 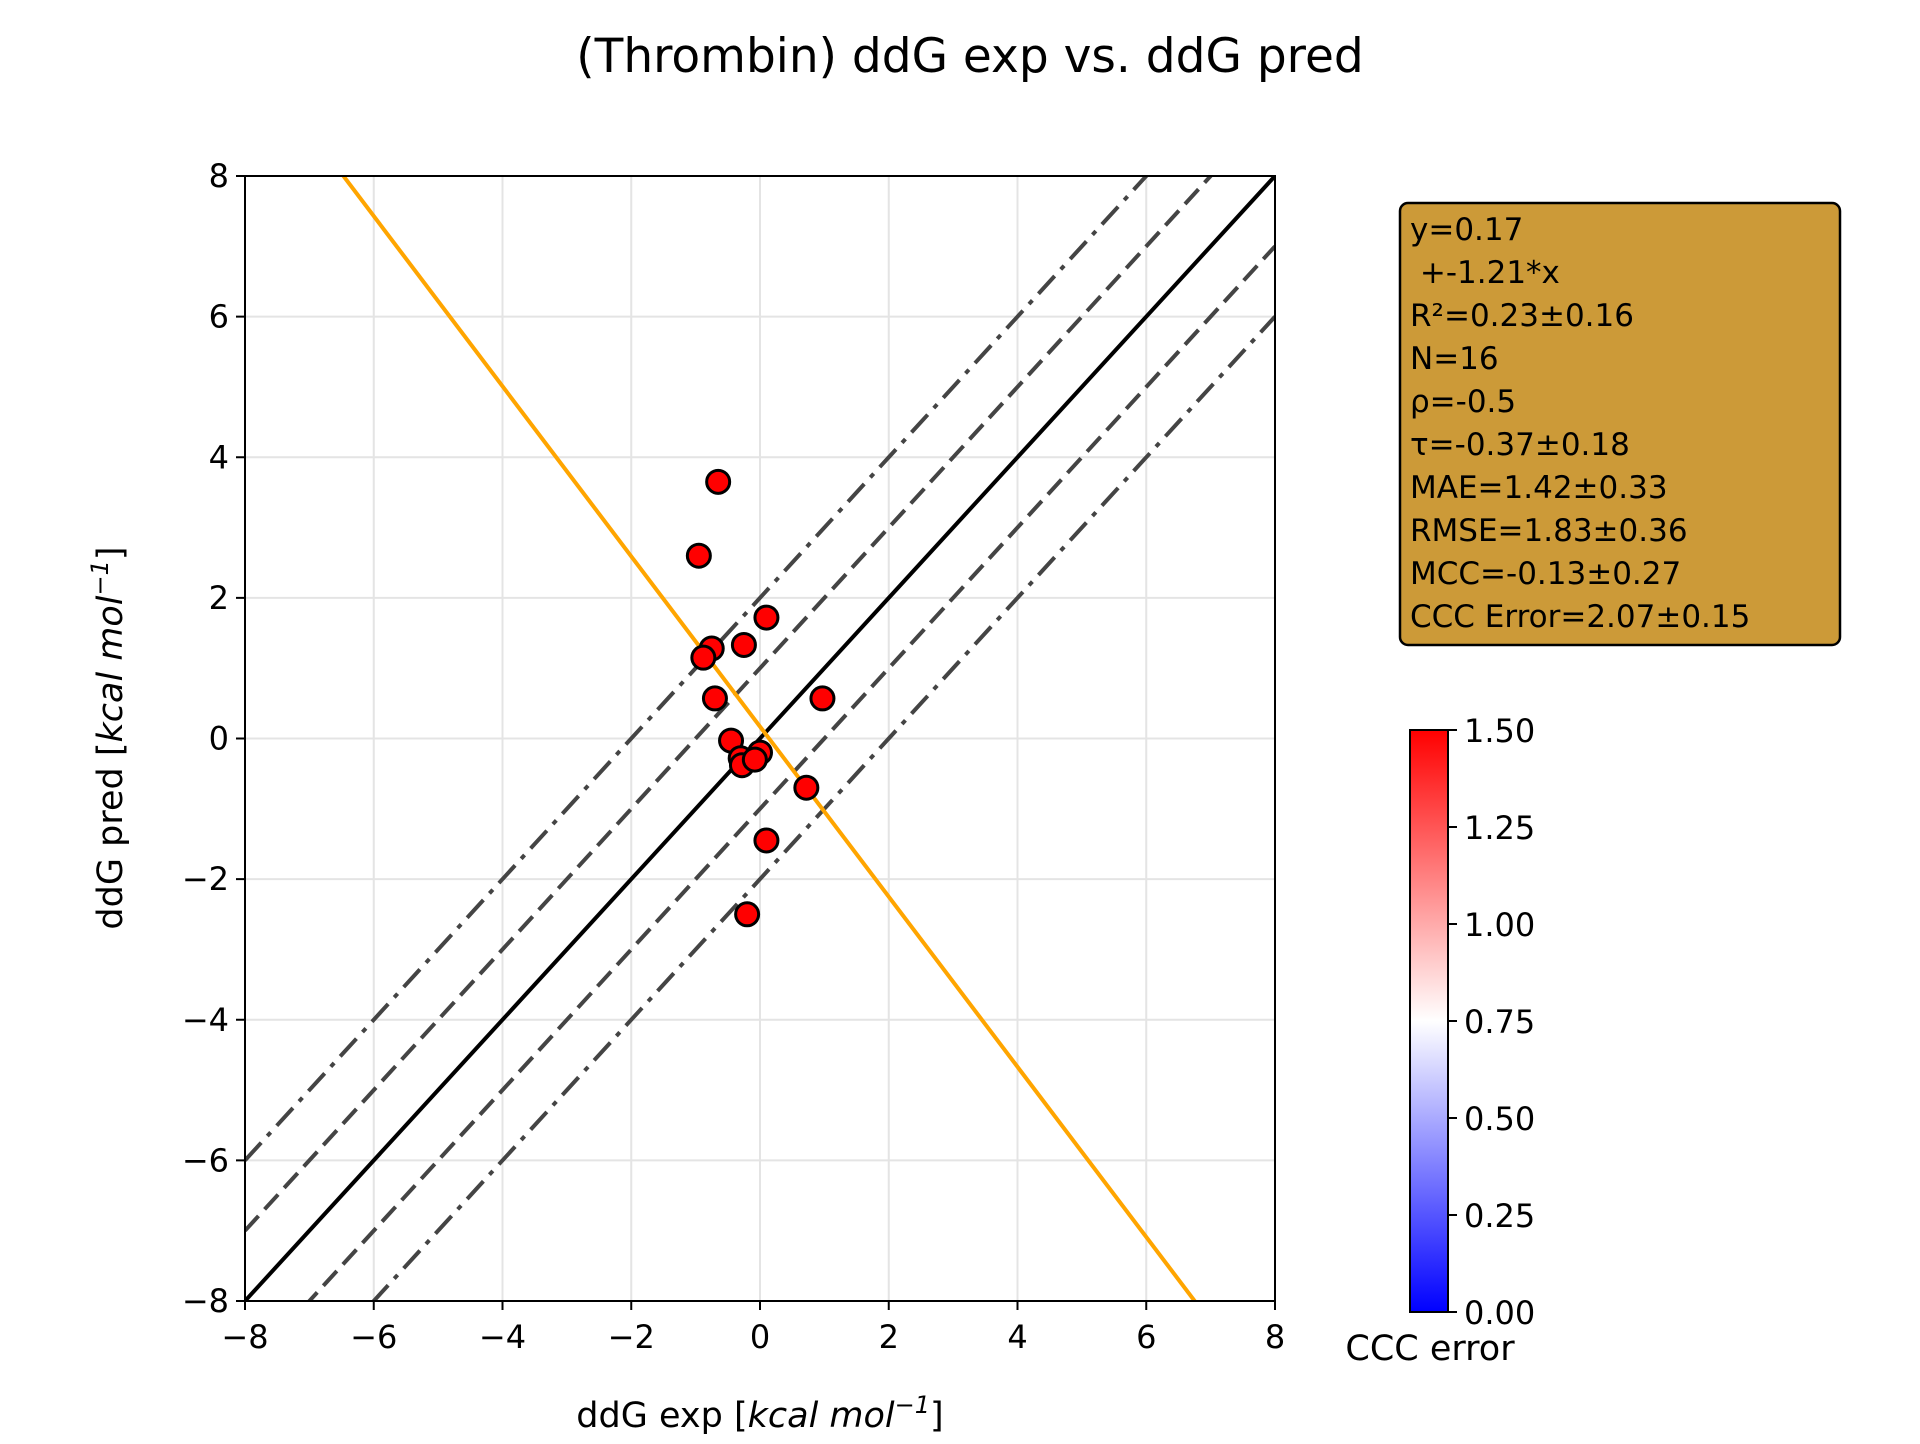 I want to click on y-tick-label-3: −2, so click(x=205, y=879).